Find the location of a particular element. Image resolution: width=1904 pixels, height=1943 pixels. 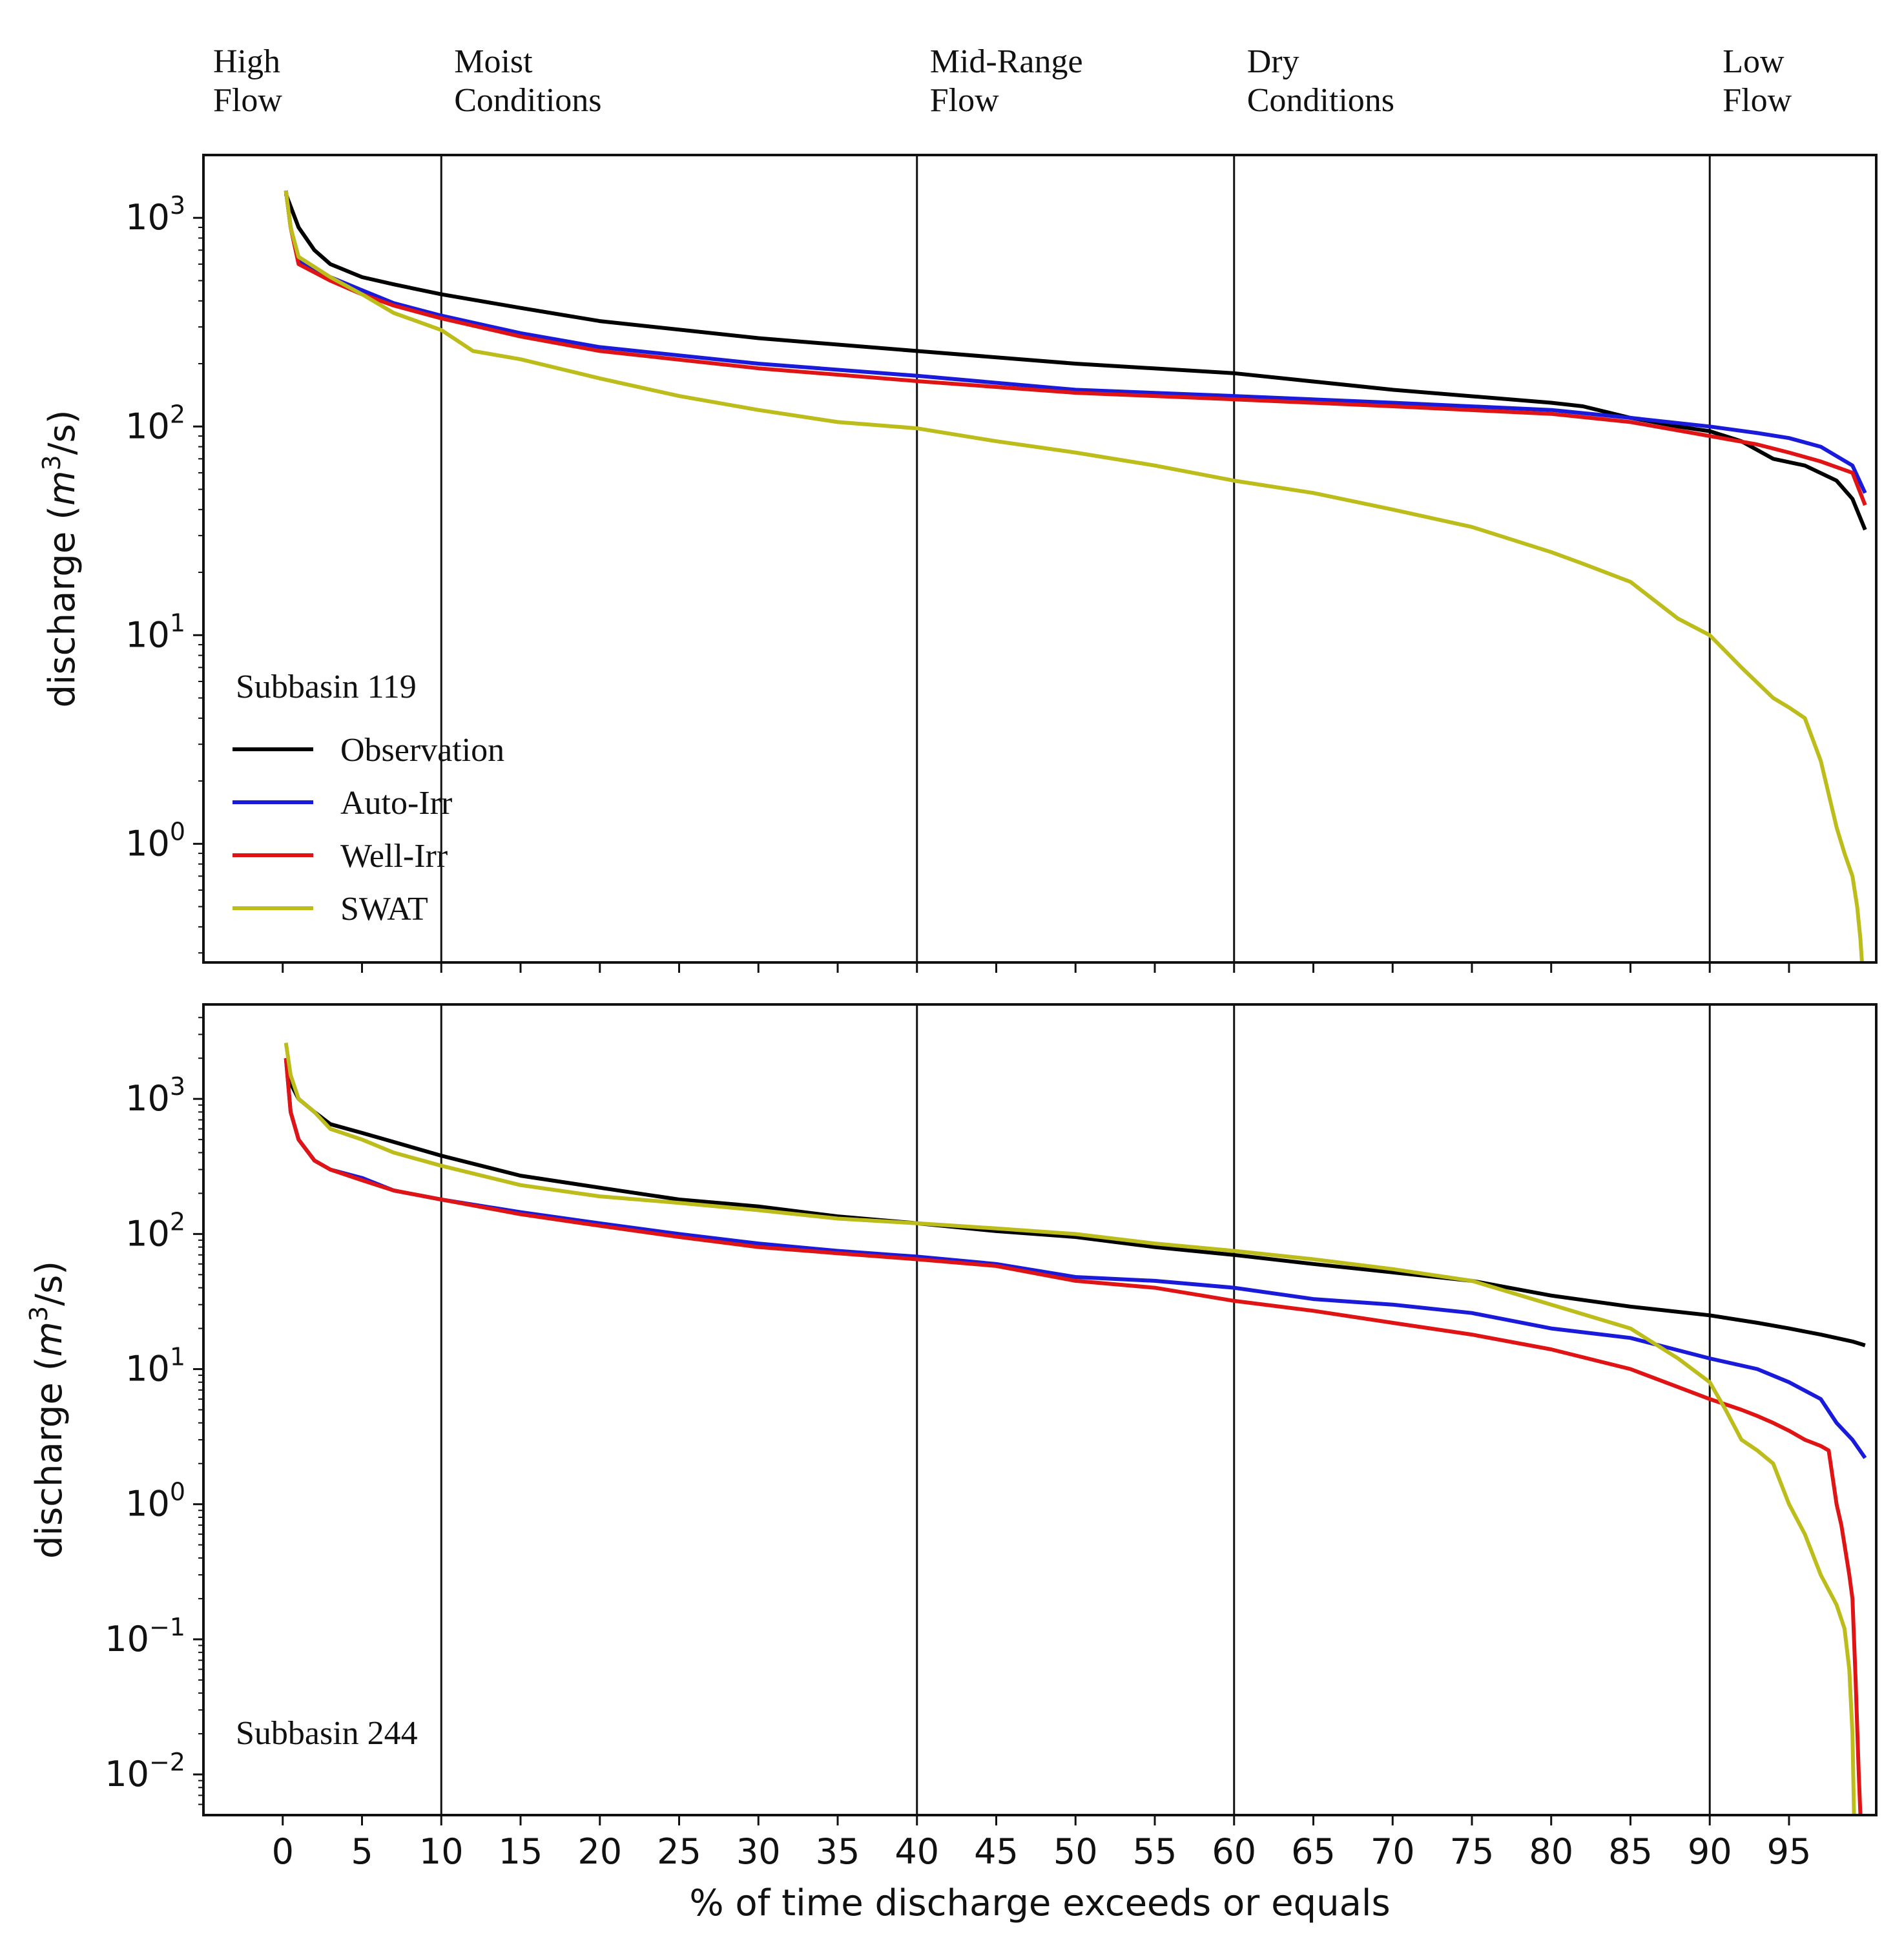

flow-zone-label: High is located at coordinates (246, 62).